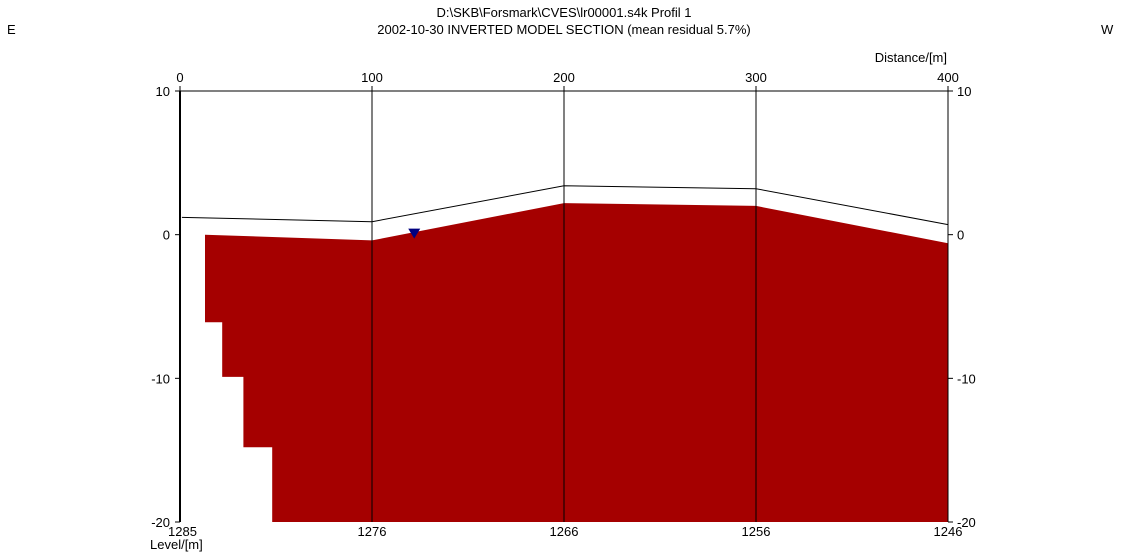 The image size is (1128, 554). Describe the element at coordinates (948, 531) in the screenshot. I see `bottom-tick-label-4: 1246` at that location.